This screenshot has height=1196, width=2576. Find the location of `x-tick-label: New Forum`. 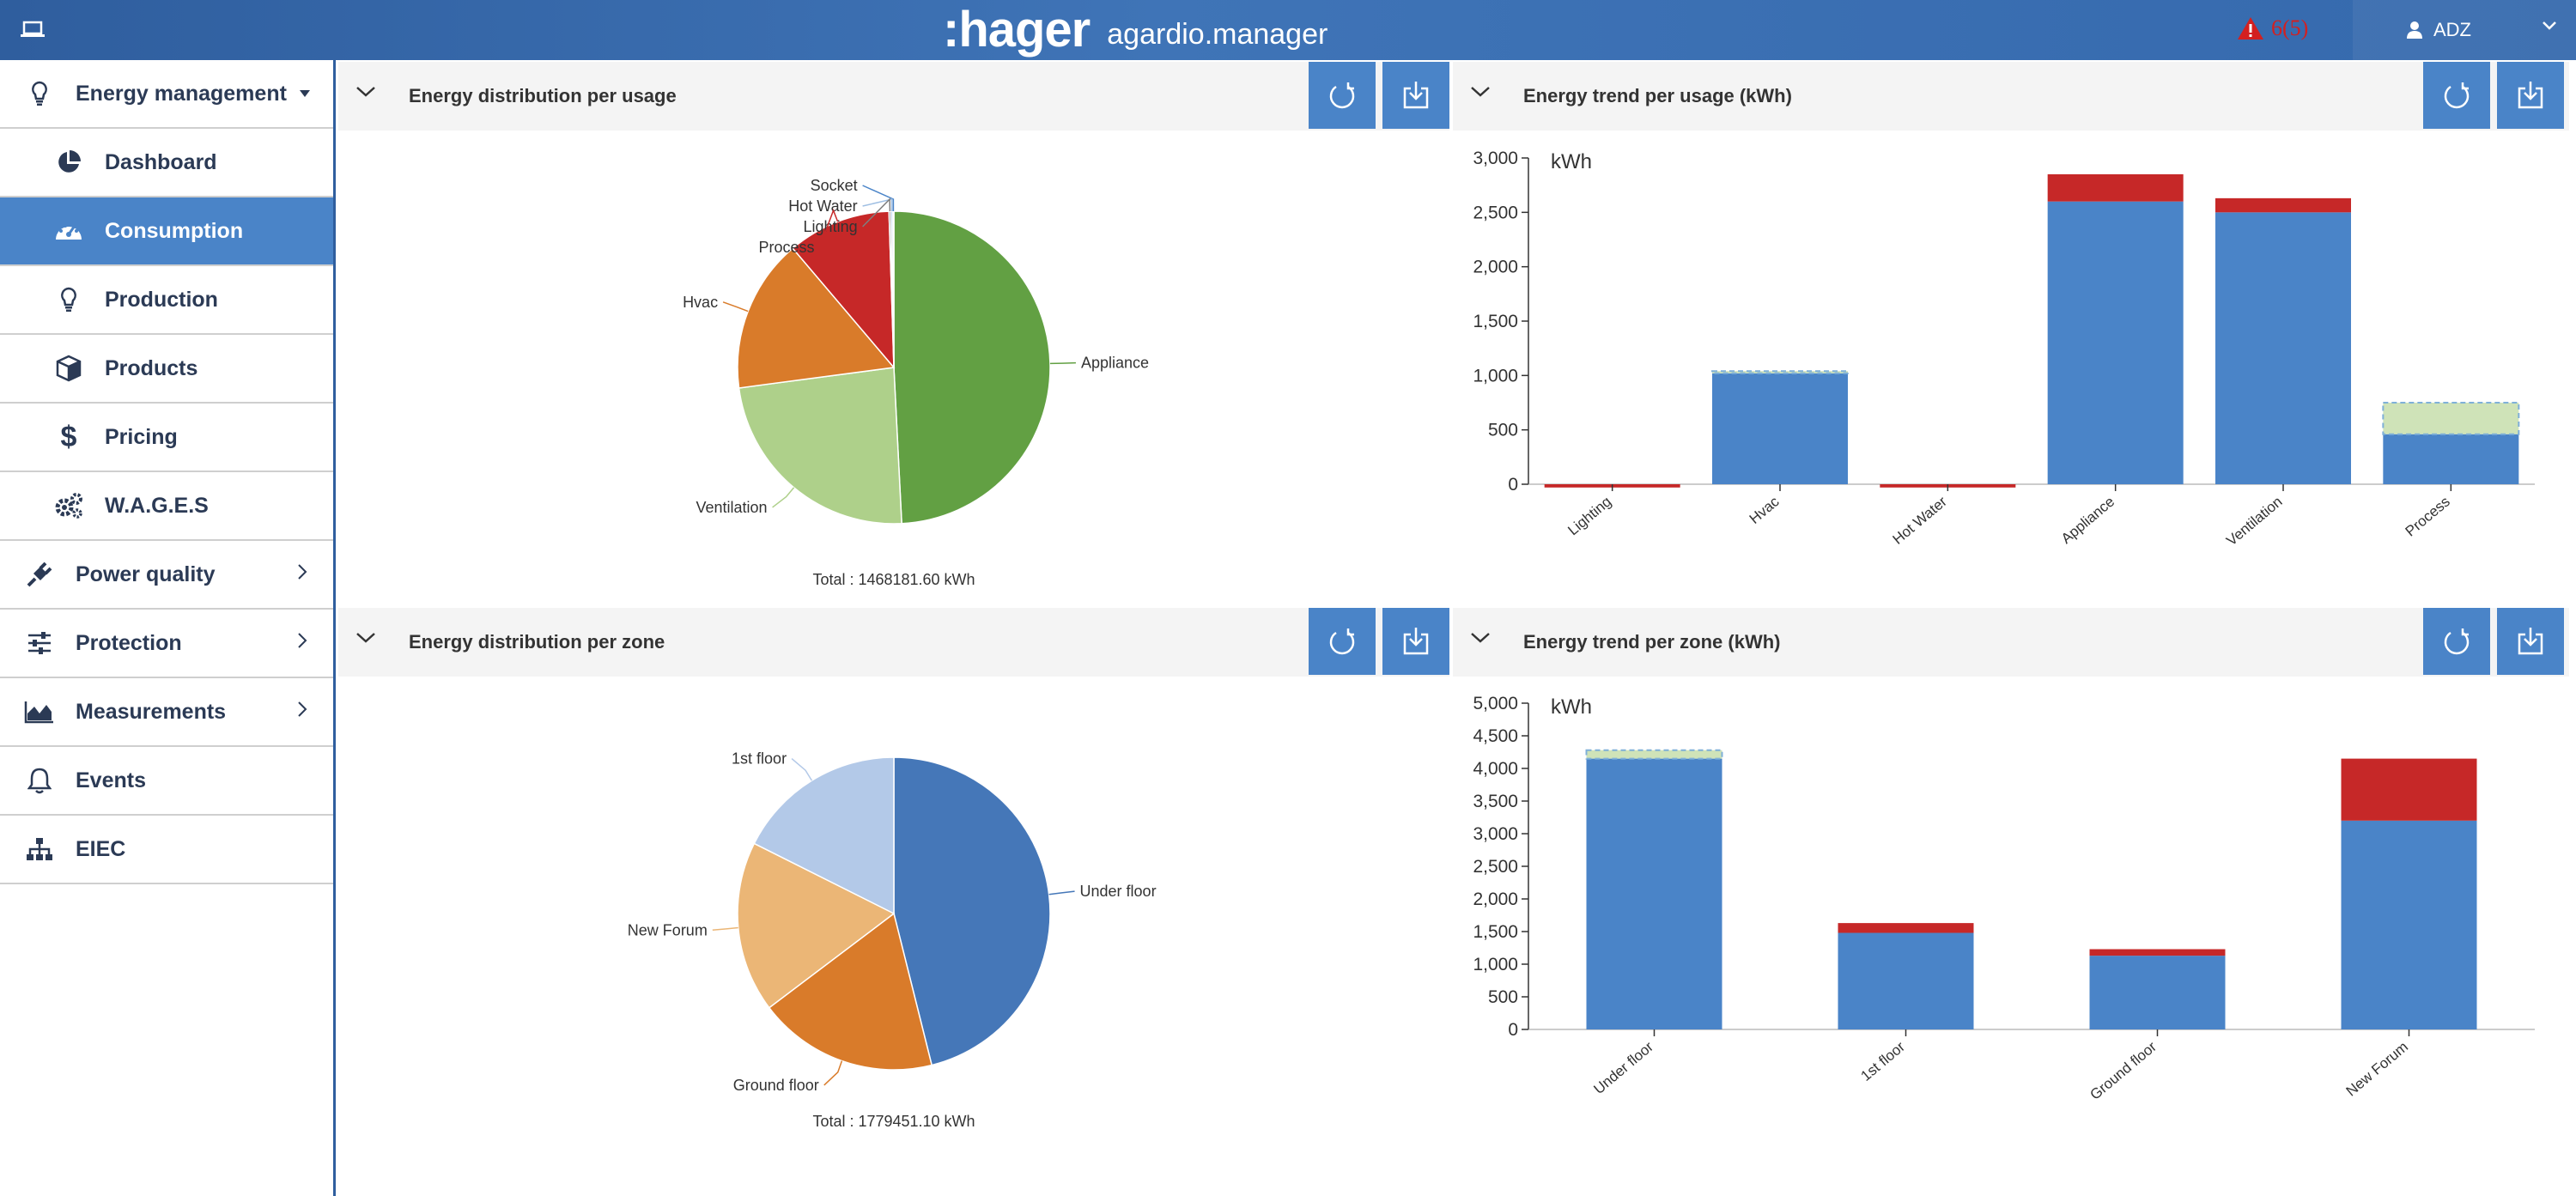

x-tick-label: New Forum is located at coordinates (2377, 1069).